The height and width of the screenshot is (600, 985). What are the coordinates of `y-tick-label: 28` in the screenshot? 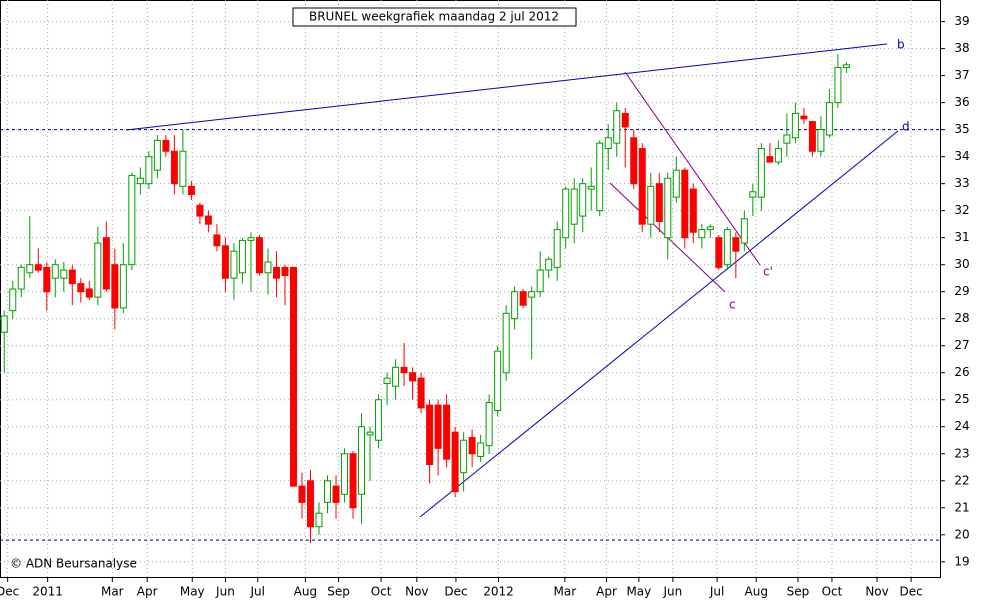 It's located at (961, 318).